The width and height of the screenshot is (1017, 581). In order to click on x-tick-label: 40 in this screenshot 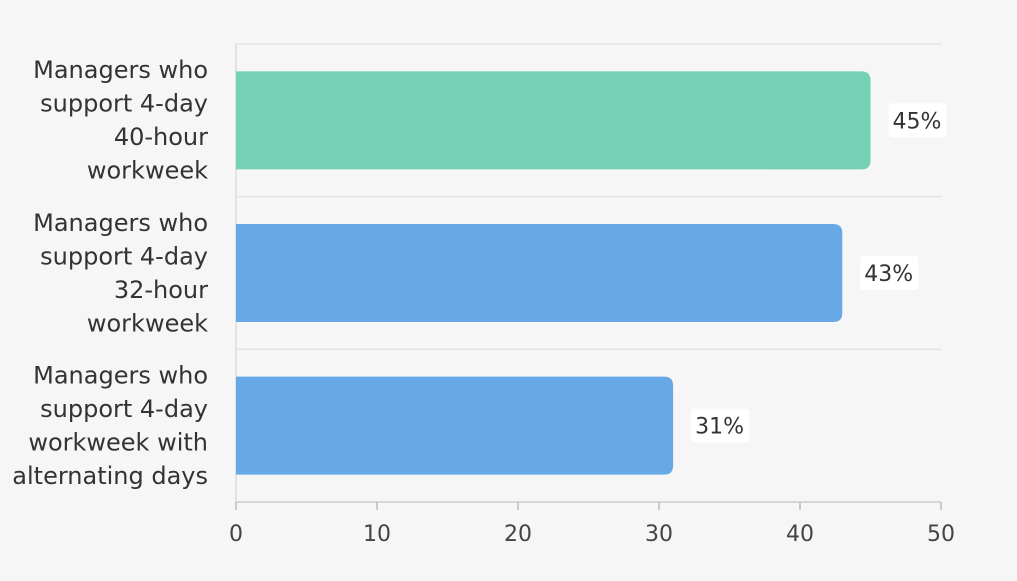, I will do `click(800, 534)`.